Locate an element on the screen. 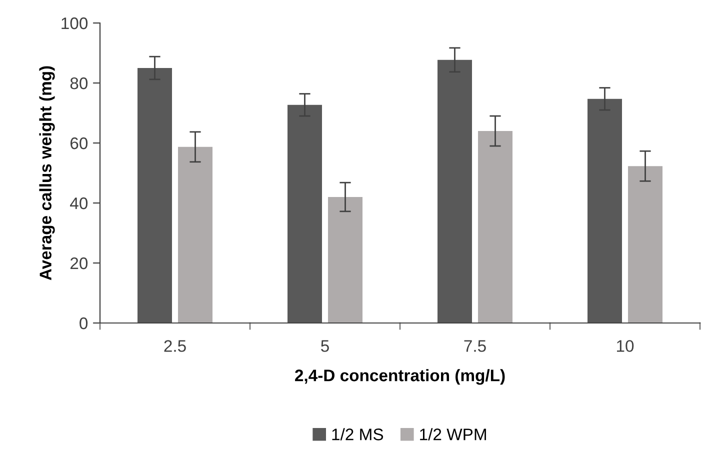 The height and width of the screenshot is (467, 710). y-tick-label: 20 is located at coordinates (79, 263).